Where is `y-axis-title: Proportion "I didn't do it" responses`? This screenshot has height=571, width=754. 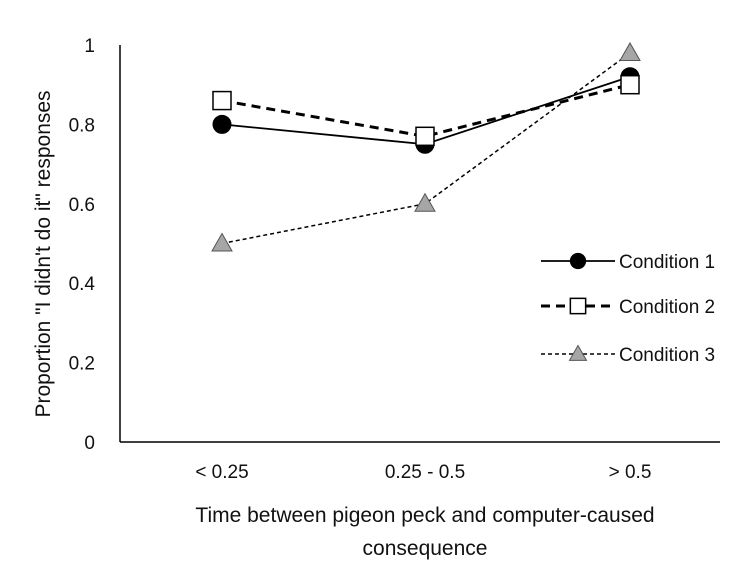 y-axis-title: Proportion "I didn't do it" responses is located at coordinates (43, 253).